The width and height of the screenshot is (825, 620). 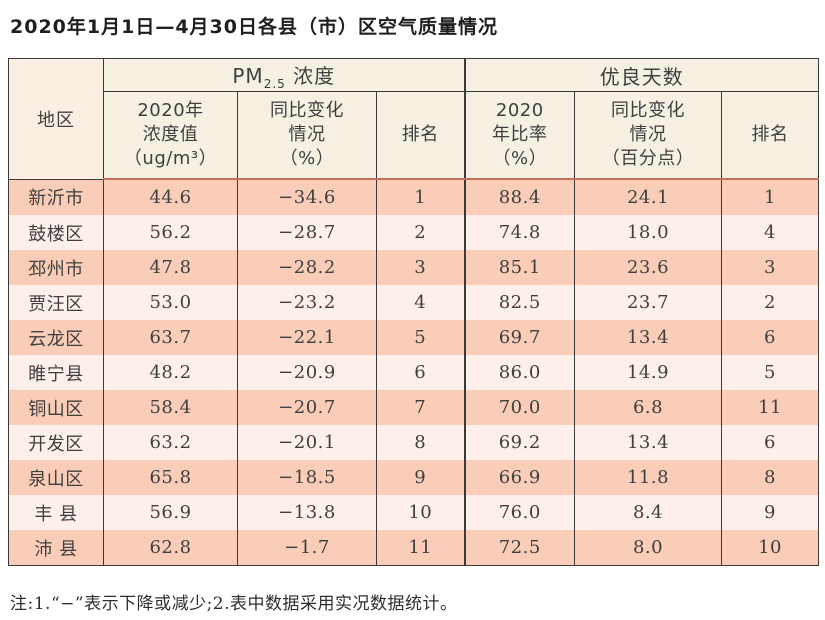 What do you see at coordinates (648, 407) in the screenshot?
I see `good-change-cell: 6.8` at bounding box center [648, 407].